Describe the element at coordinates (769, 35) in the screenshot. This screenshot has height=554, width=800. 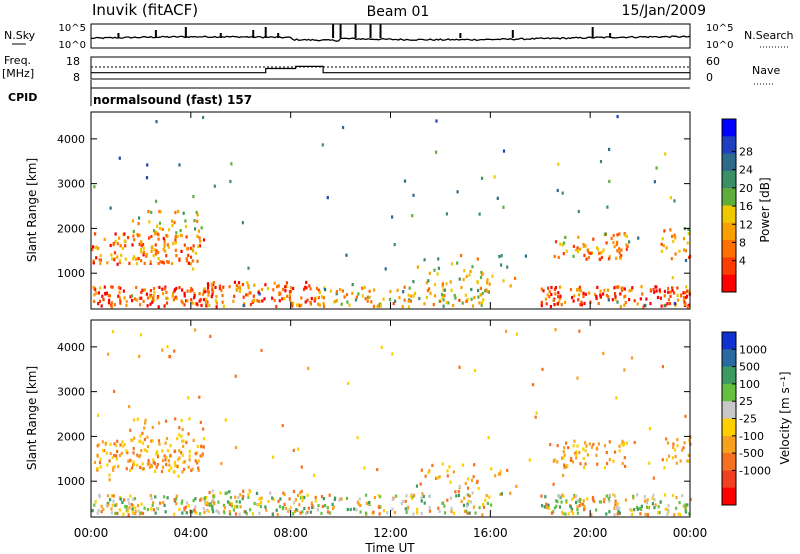
I see `noise-right-label: N.Search` at that location.